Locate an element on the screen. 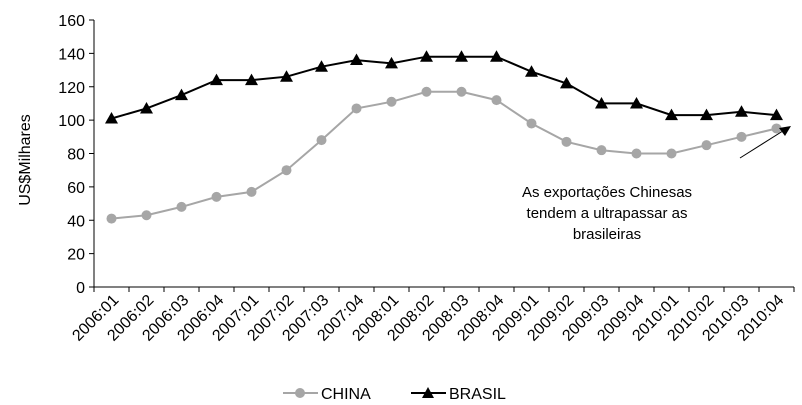  y-tick-label: 60 is located at coordinates (76, 188).